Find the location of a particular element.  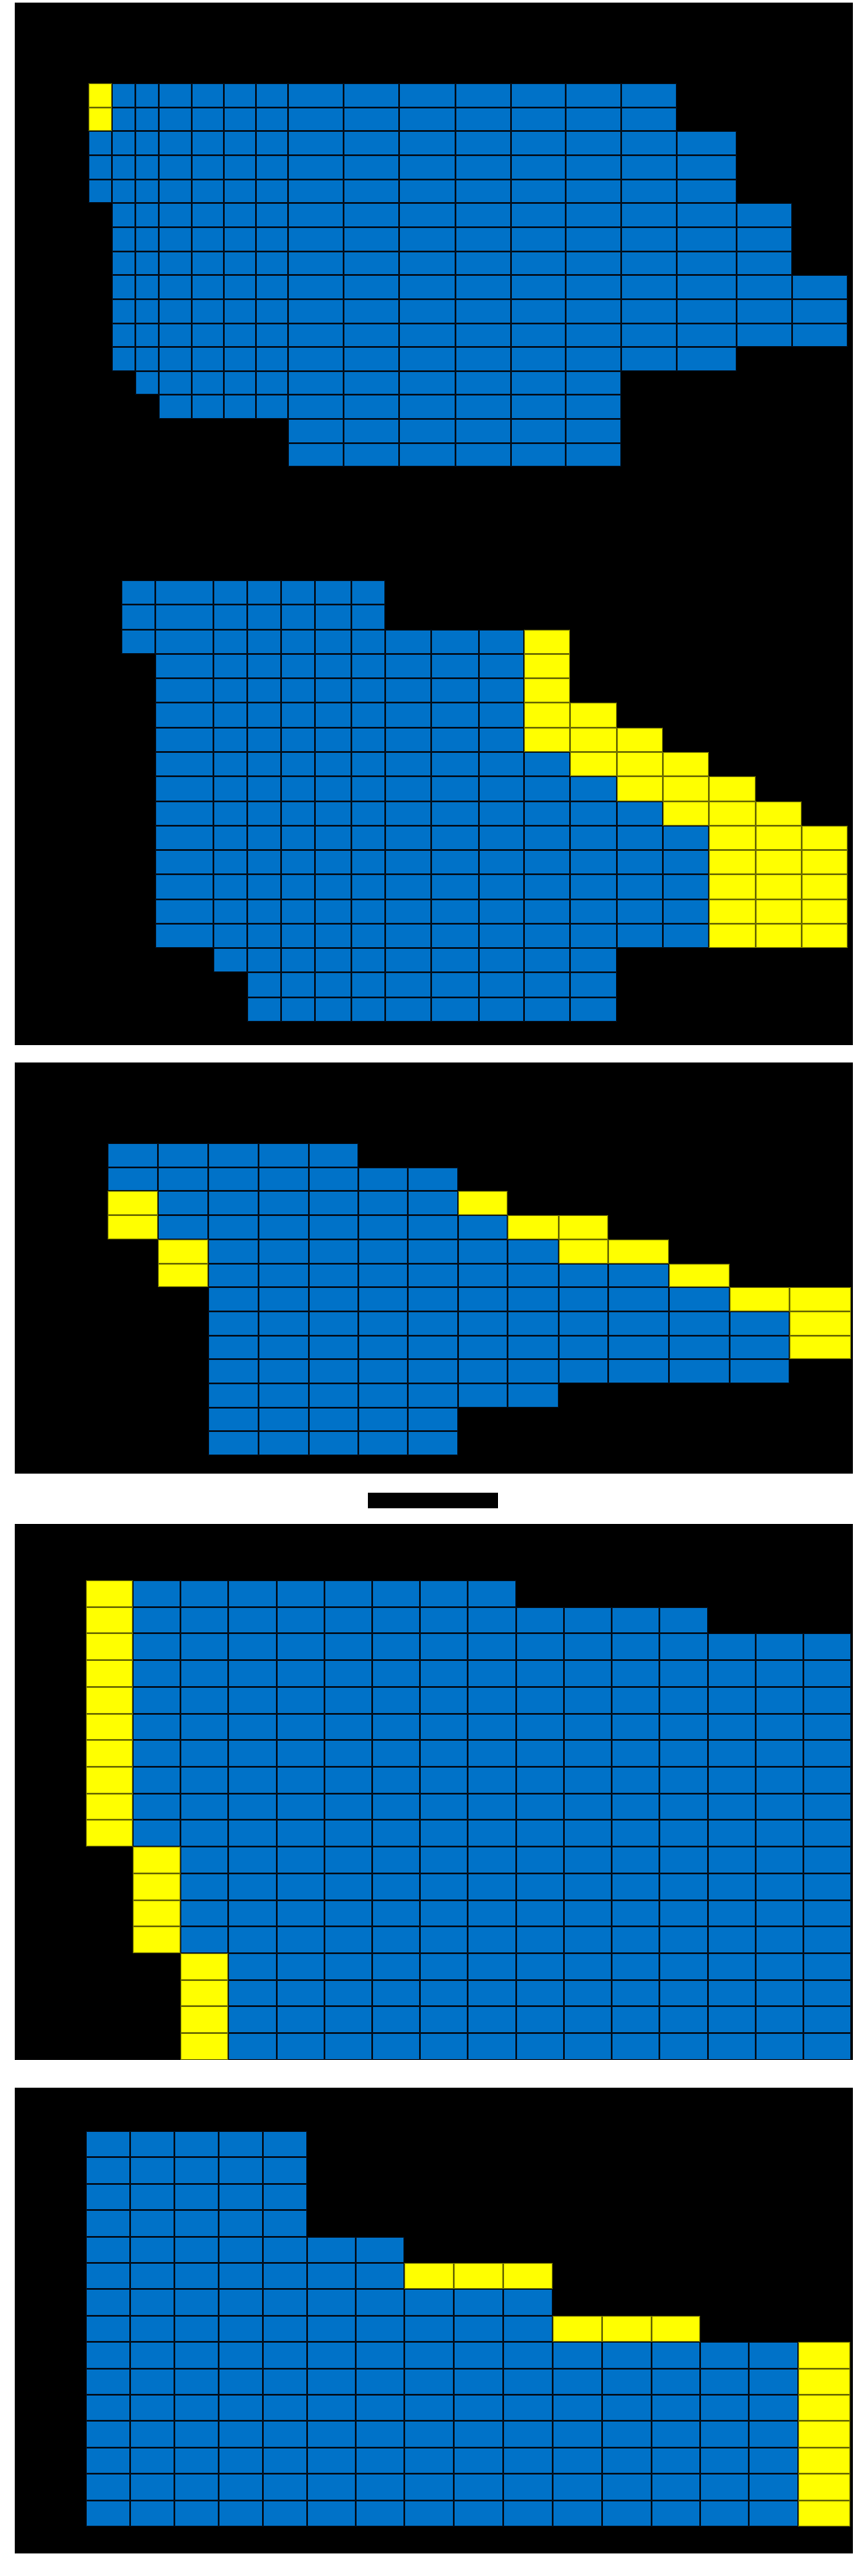

separator-bar is located at coordinates (433, 1500).